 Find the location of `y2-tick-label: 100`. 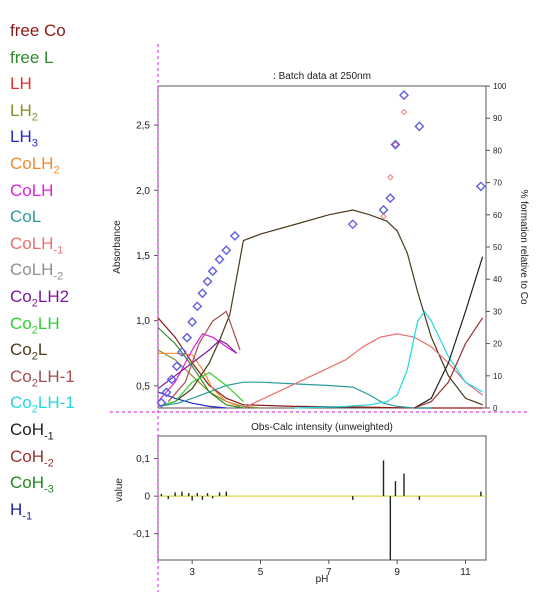

y2-tick-label: 100 is located at coordinates (500, 86).